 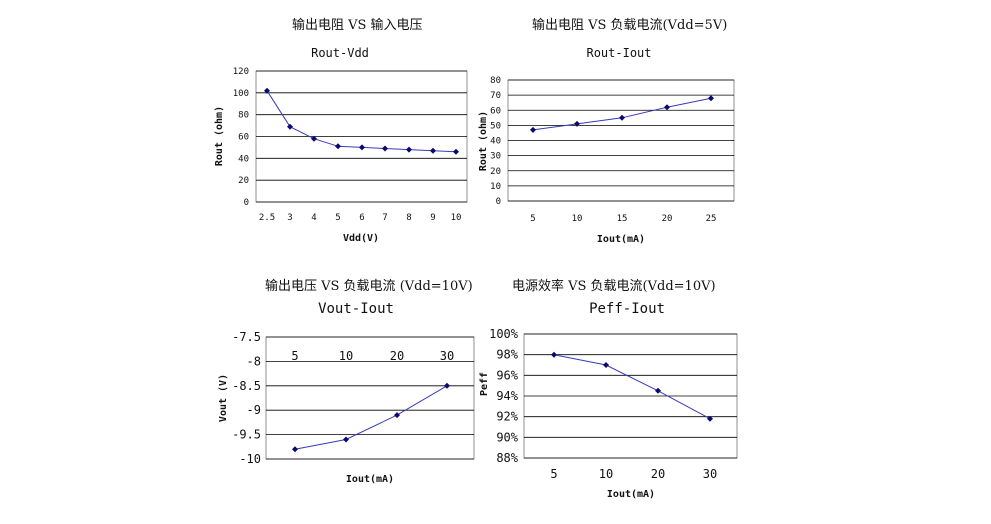 What do you see at coordinates (711, 219) in the screenshot?
I see `x-tick-label: 25` at bounding box center [711, 219].